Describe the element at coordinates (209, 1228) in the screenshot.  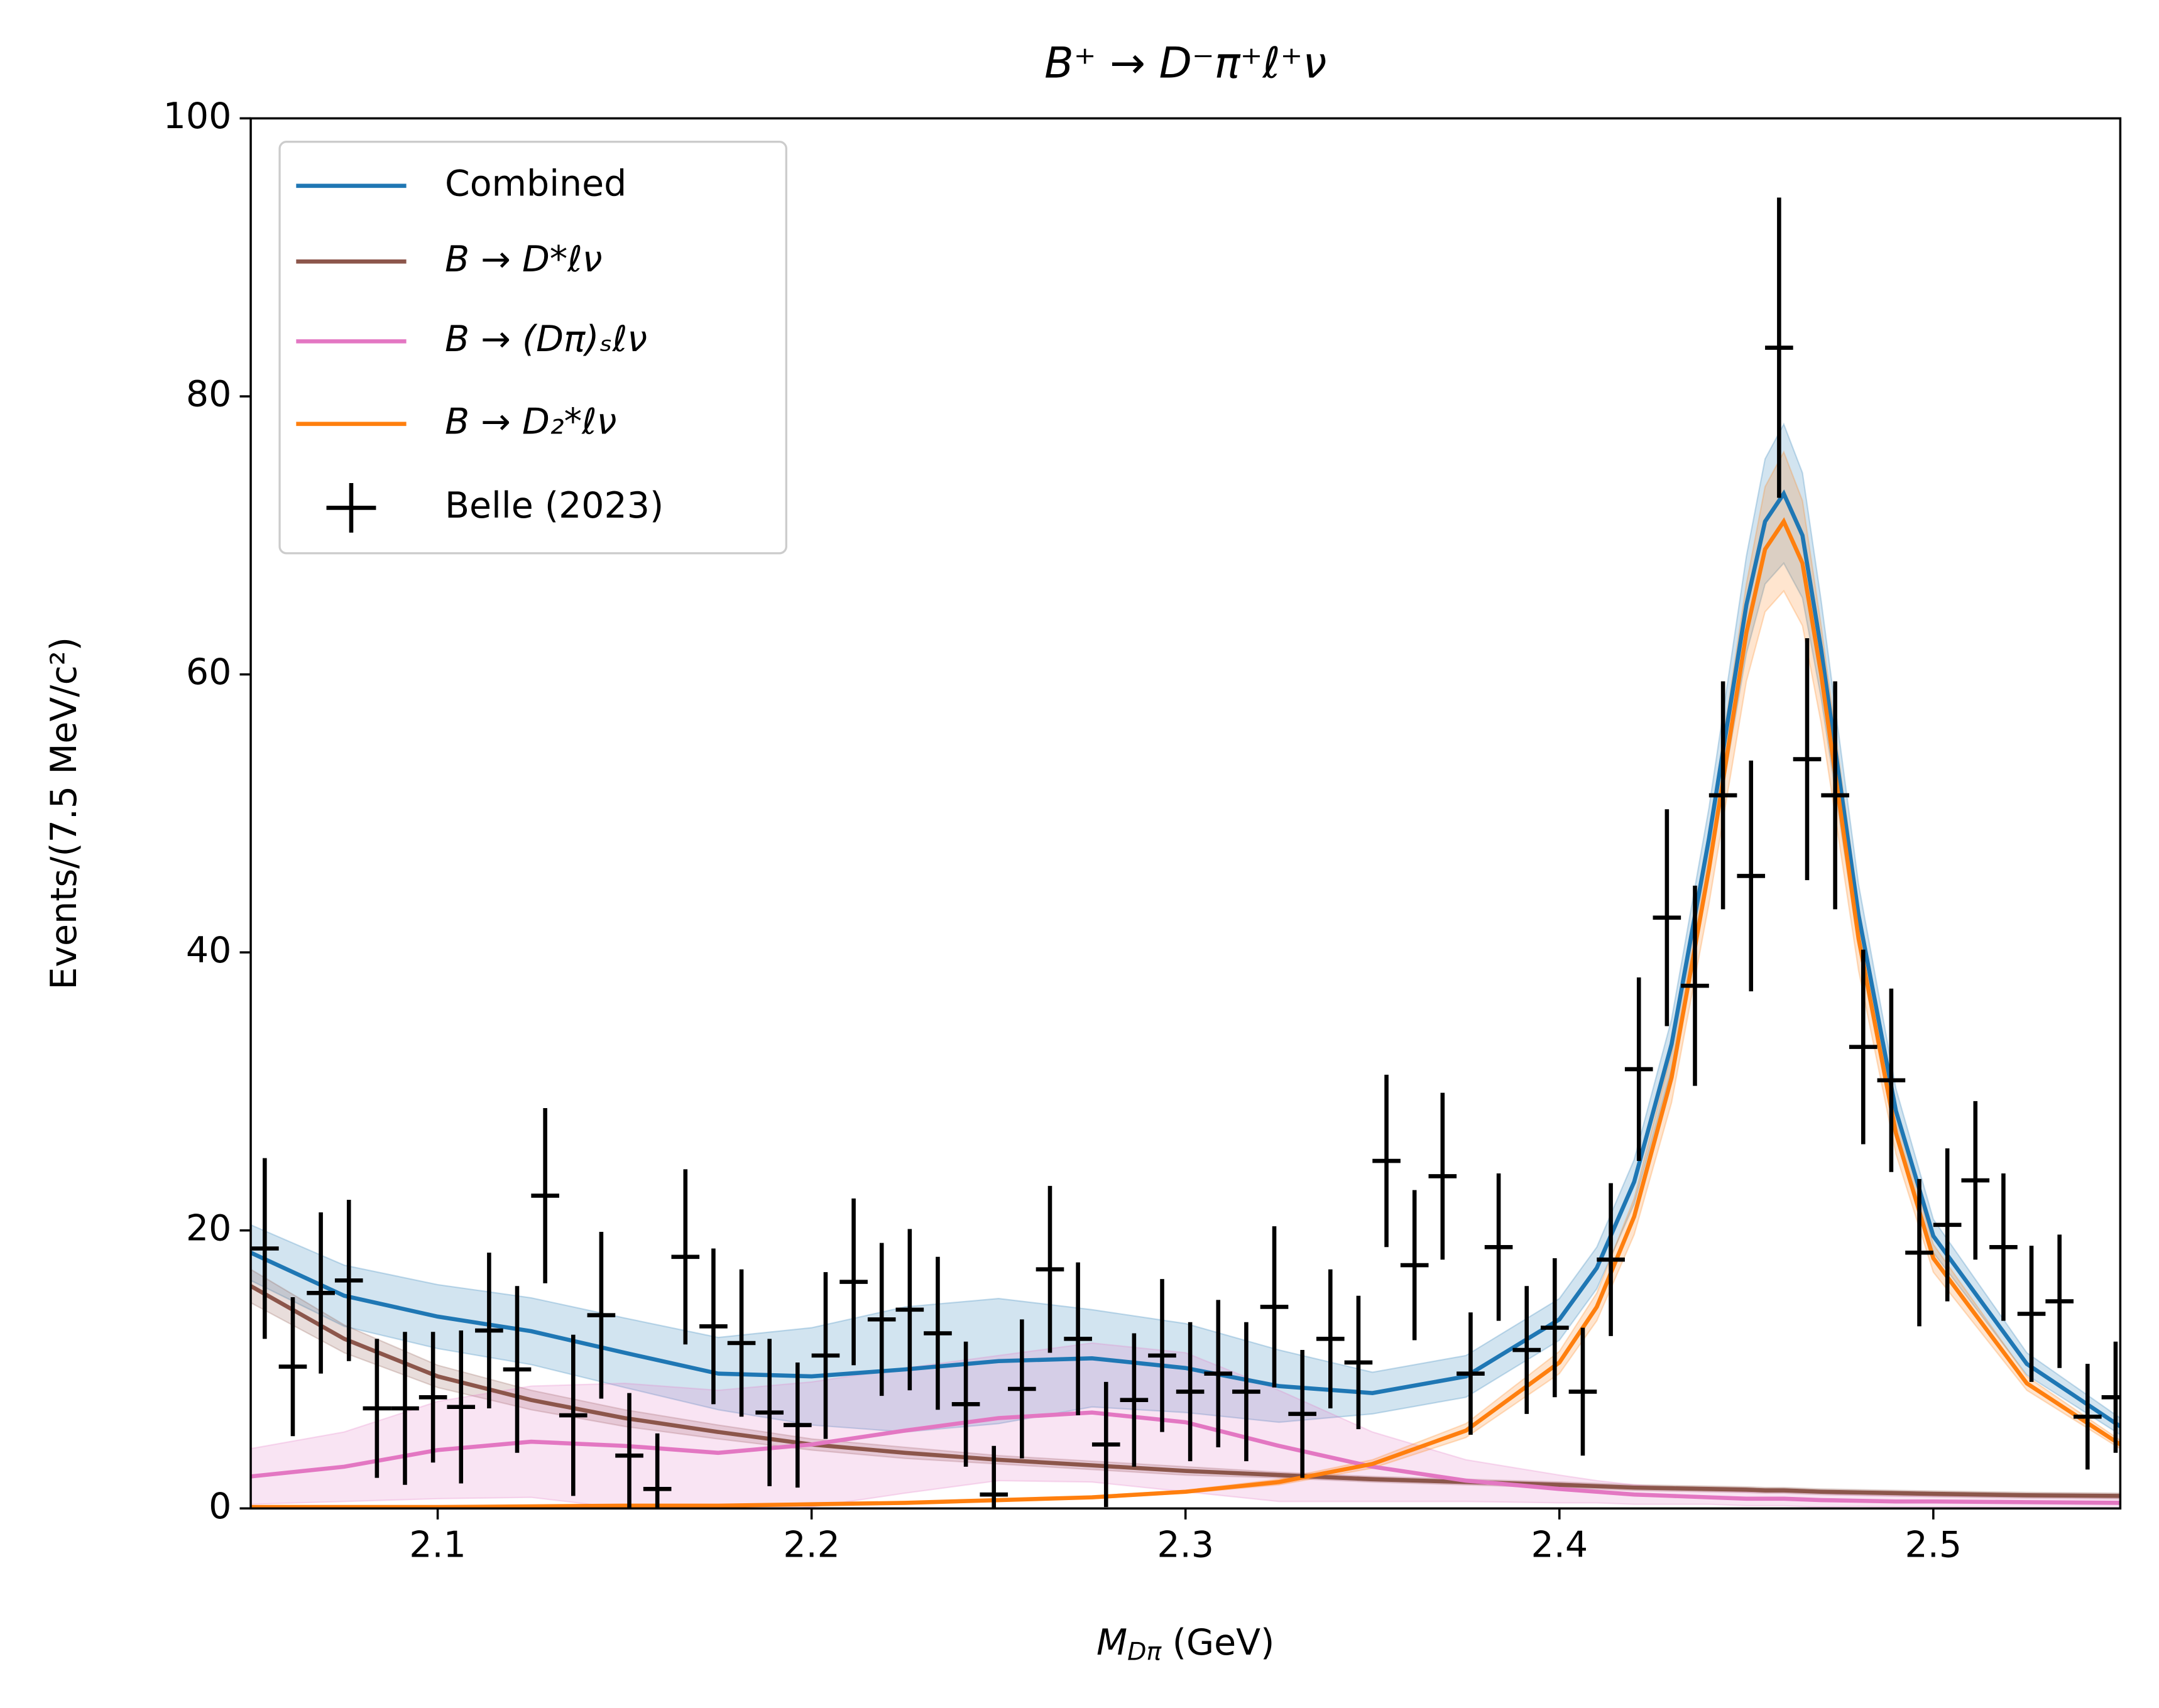
I see `y-tick-label: 20` at that location.